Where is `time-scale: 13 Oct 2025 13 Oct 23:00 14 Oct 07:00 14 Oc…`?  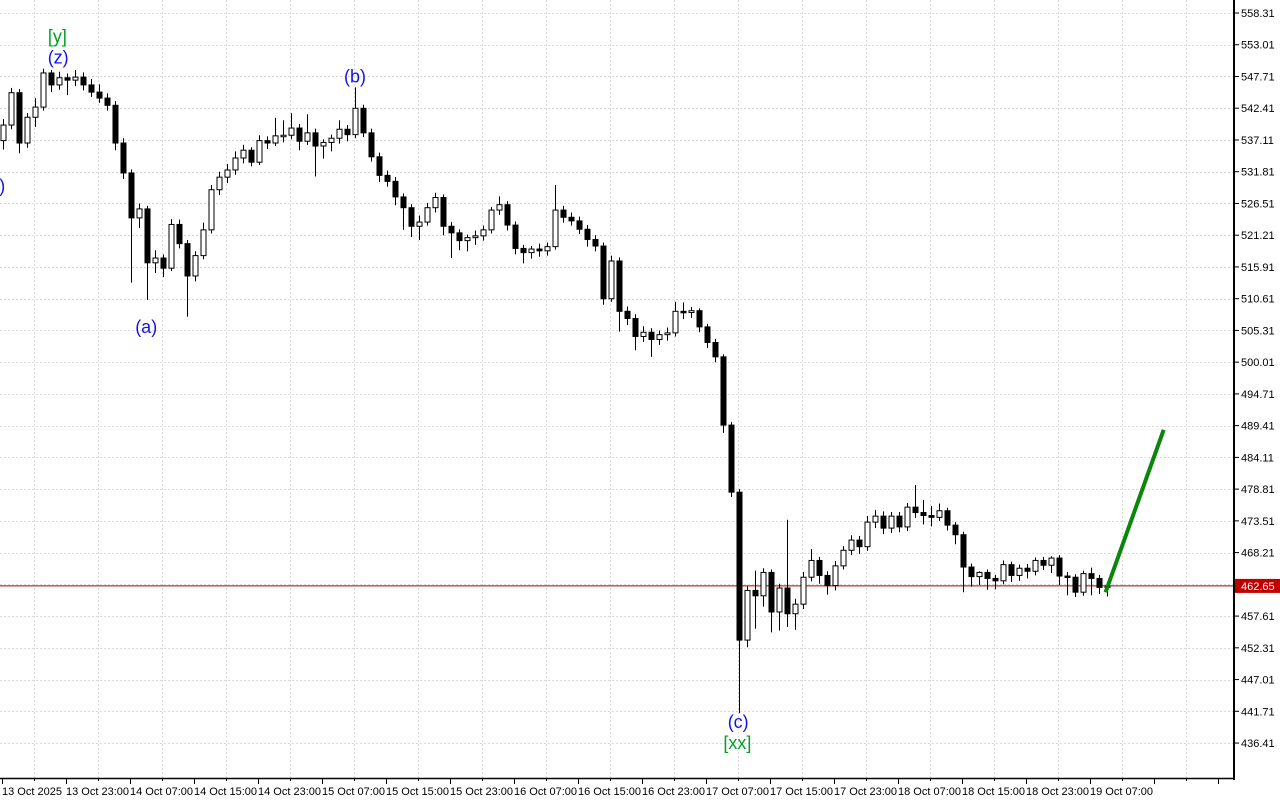
time-scale: 13 Oct 2025 13 Oct 23:00 14 Oct 07:00 14 Oc… is located at coordinates (610, 788).